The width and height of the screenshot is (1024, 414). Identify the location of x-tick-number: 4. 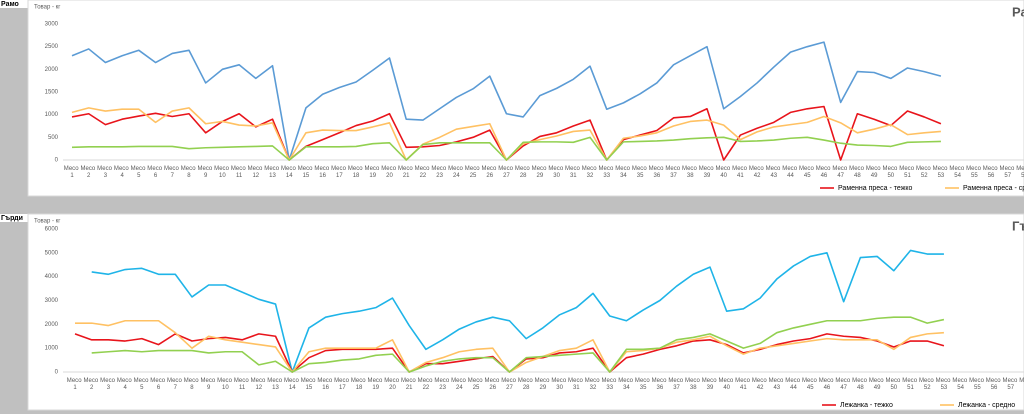
(122, 176).